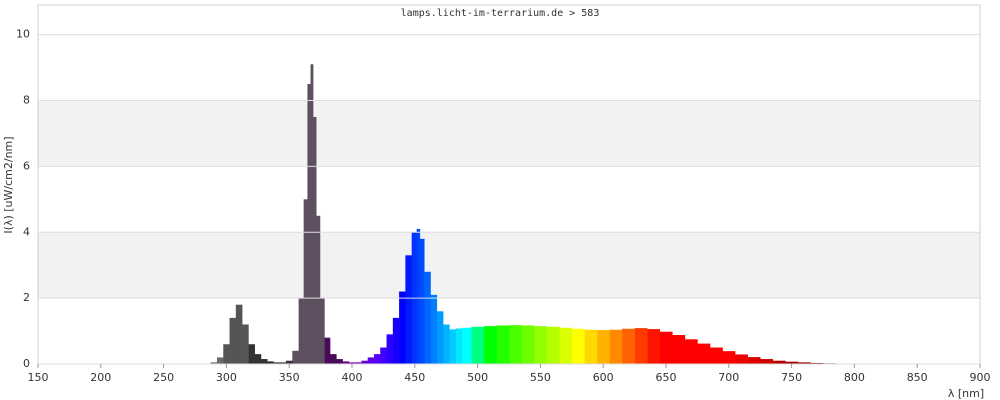 This screenshot has width=1000, height=400. I want to click on x-tick-label: 300, so click(226, 377).